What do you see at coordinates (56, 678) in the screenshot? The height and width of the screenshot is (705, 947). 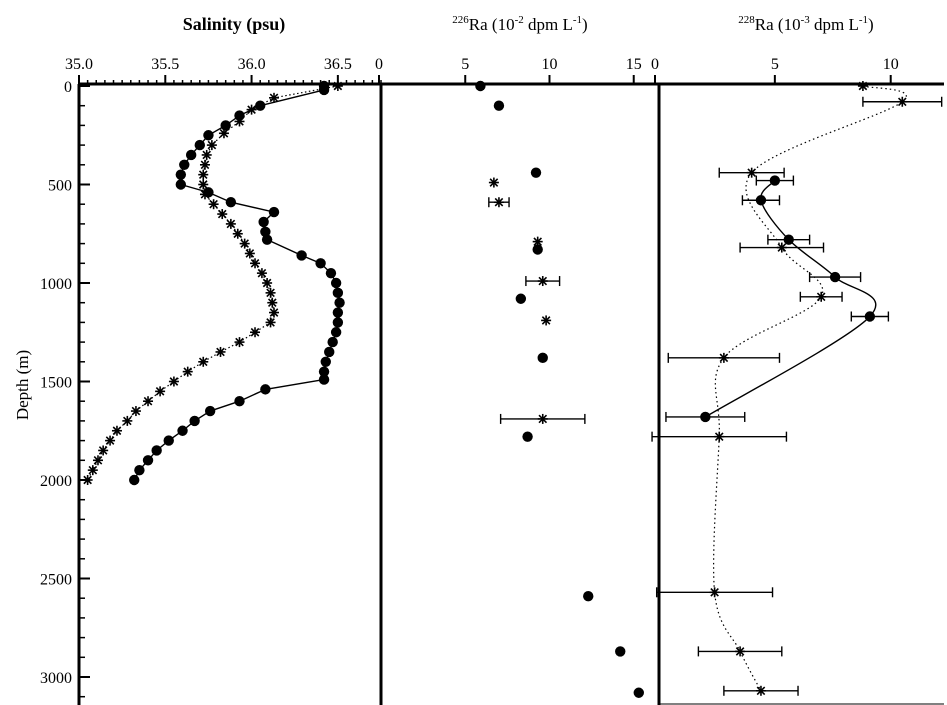 I see `depth-tick-label: 3000` at bounding box center [56, 678].